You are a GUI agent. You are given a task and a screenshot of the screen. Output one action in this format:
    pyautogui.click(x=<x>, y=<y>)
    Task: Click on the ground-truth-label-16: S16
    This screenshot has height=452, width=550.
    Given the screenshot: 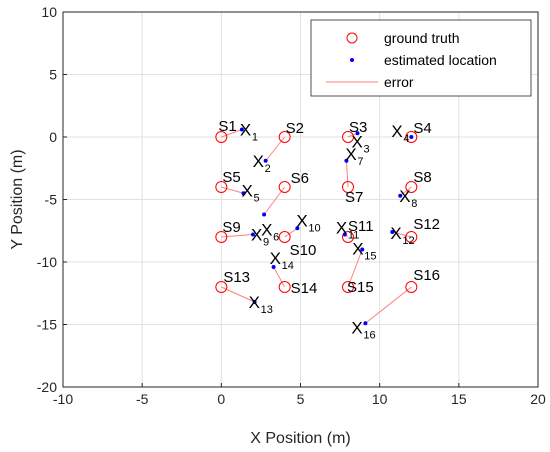 What is the action you would take?
    pyautogui.click(x=426, y=275)
    